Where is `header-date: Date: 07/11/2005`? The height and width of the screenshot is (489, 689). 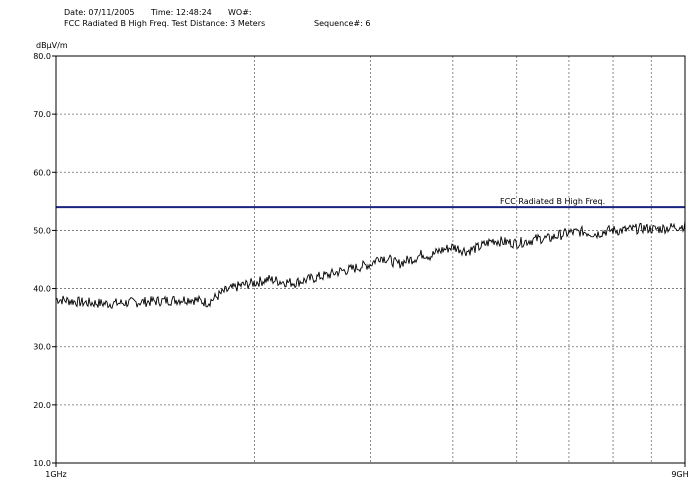
header-date: Date: 07/11/2005 is located at coordinates (99, 12).